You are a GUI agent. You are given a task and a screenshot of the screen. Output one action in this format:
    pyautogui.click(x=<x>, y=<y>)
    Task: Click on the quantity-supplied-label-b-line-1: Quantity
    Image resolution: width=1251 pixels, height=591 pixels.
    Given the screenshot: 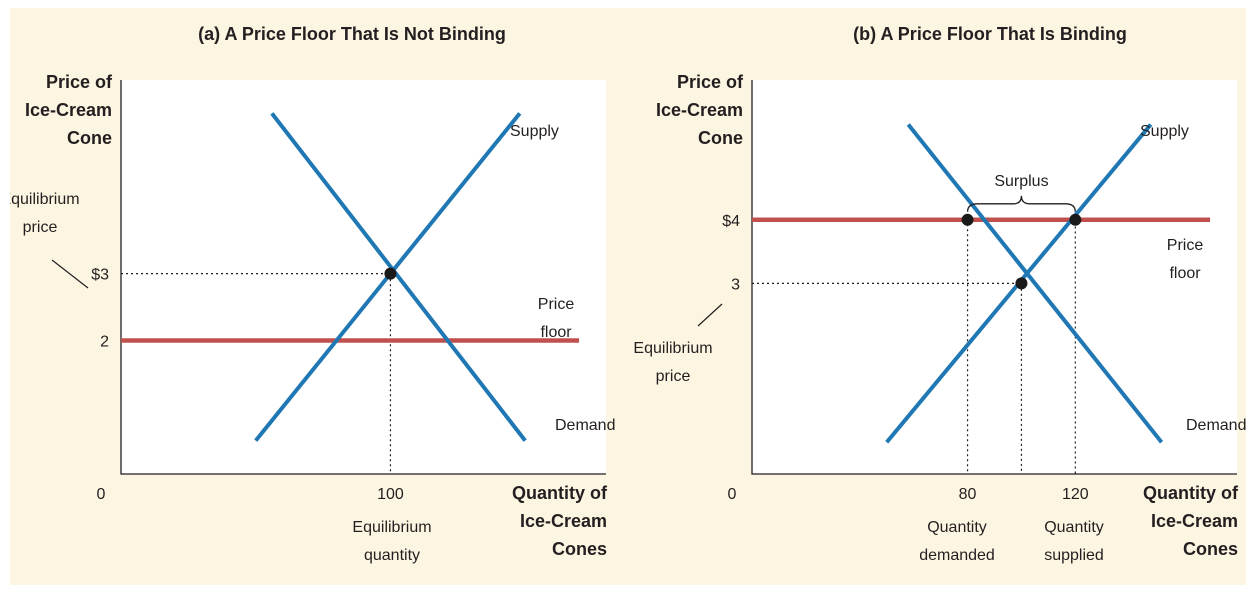 What is the action you would take?
    pyautogui.click(x=1074, y=527)
    